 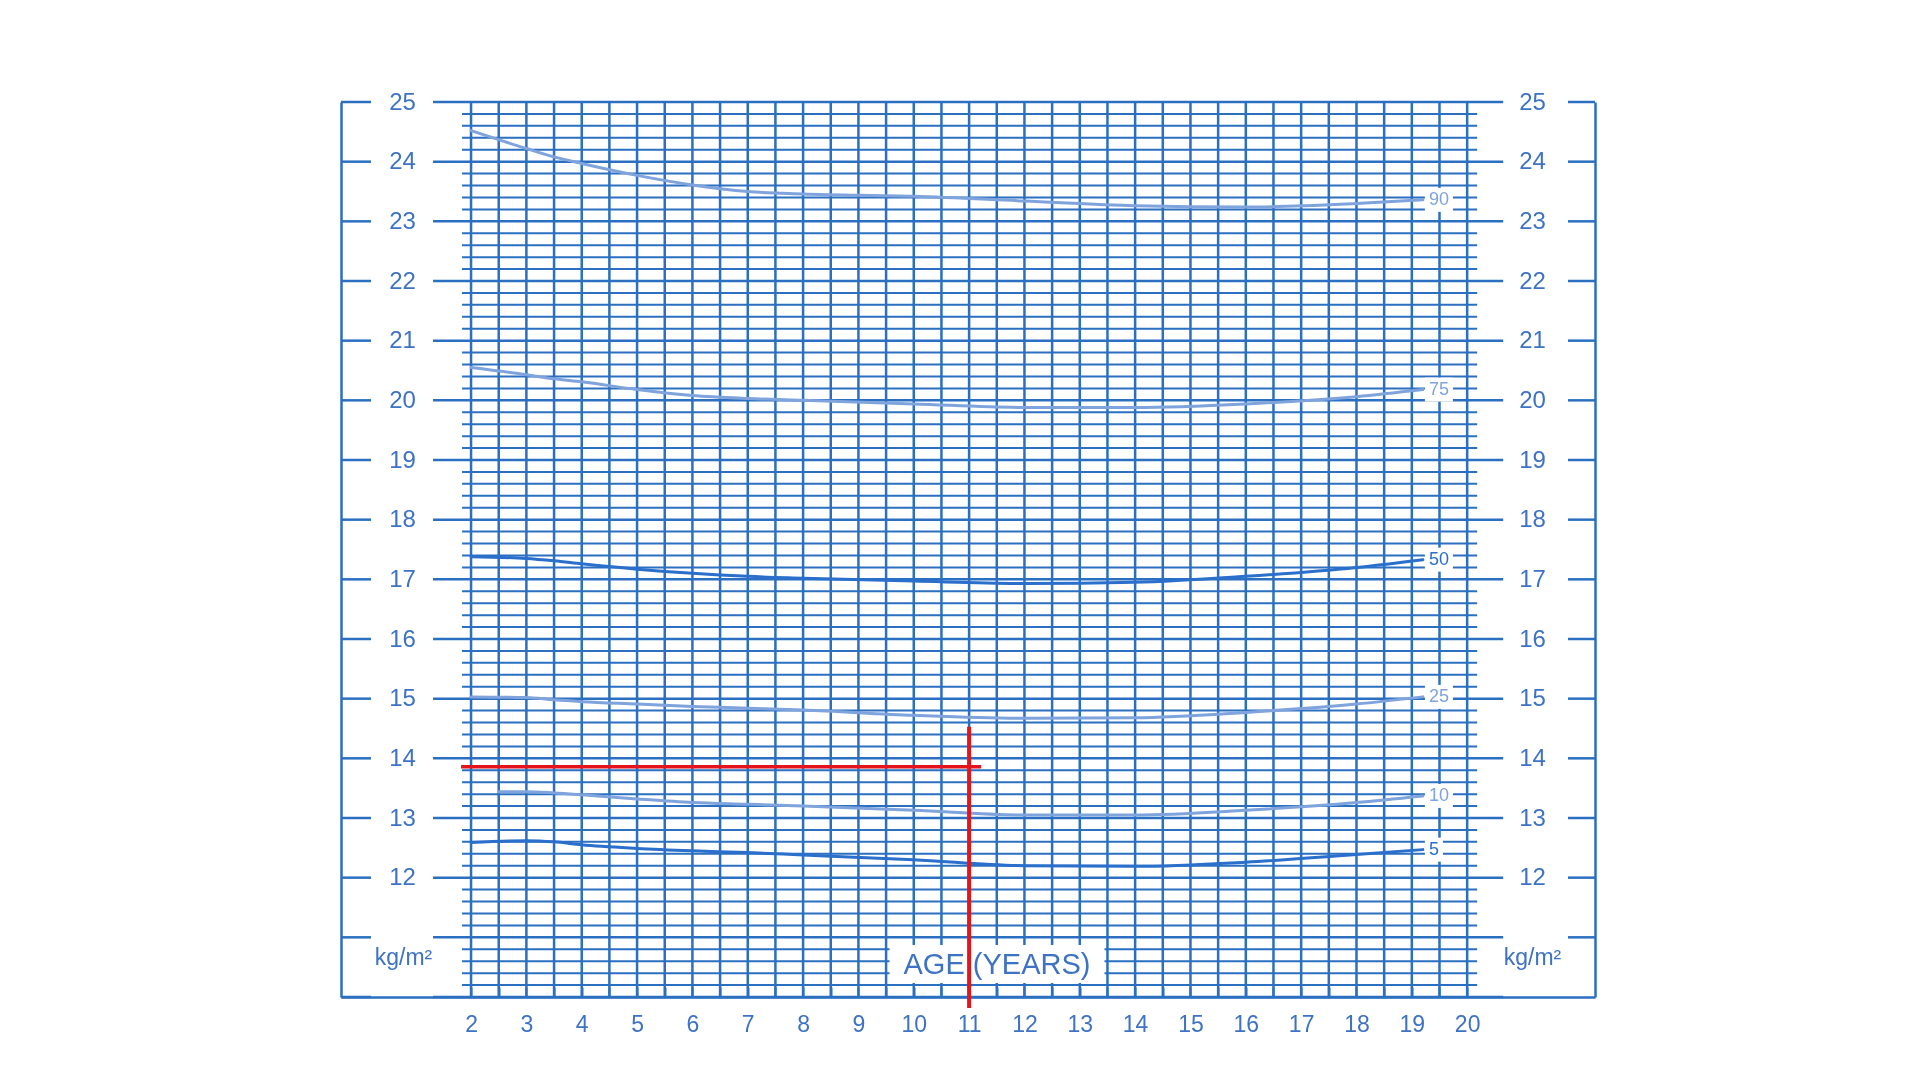 What do you see at coordinates (1532, 340) in the screenshot?
I see `y2-tick-label: 21` at bounding box center [1532, 340].